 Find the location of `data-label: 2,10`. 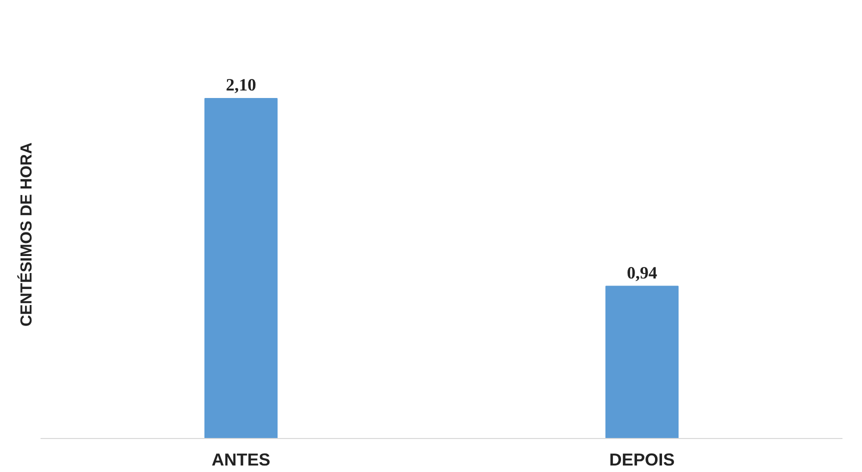

data-label: 2,10 is located at coordinates (241, 85).